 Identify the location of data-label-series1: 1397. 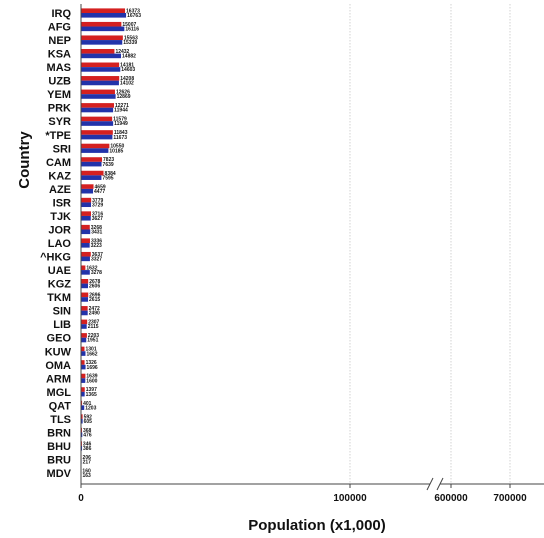
(91, 390).